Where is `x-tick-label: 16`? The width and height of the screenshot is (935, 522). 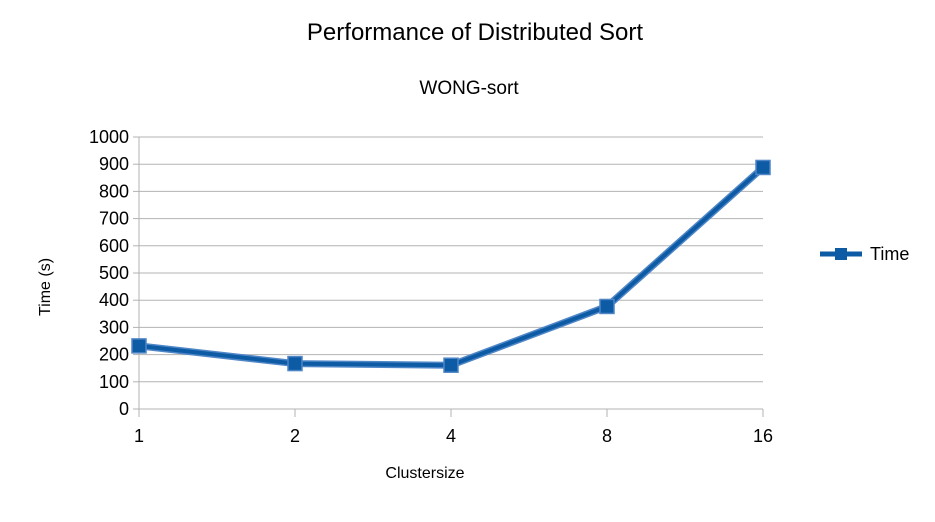 x-tick-label: 16 is located at coordinates (763, 436).